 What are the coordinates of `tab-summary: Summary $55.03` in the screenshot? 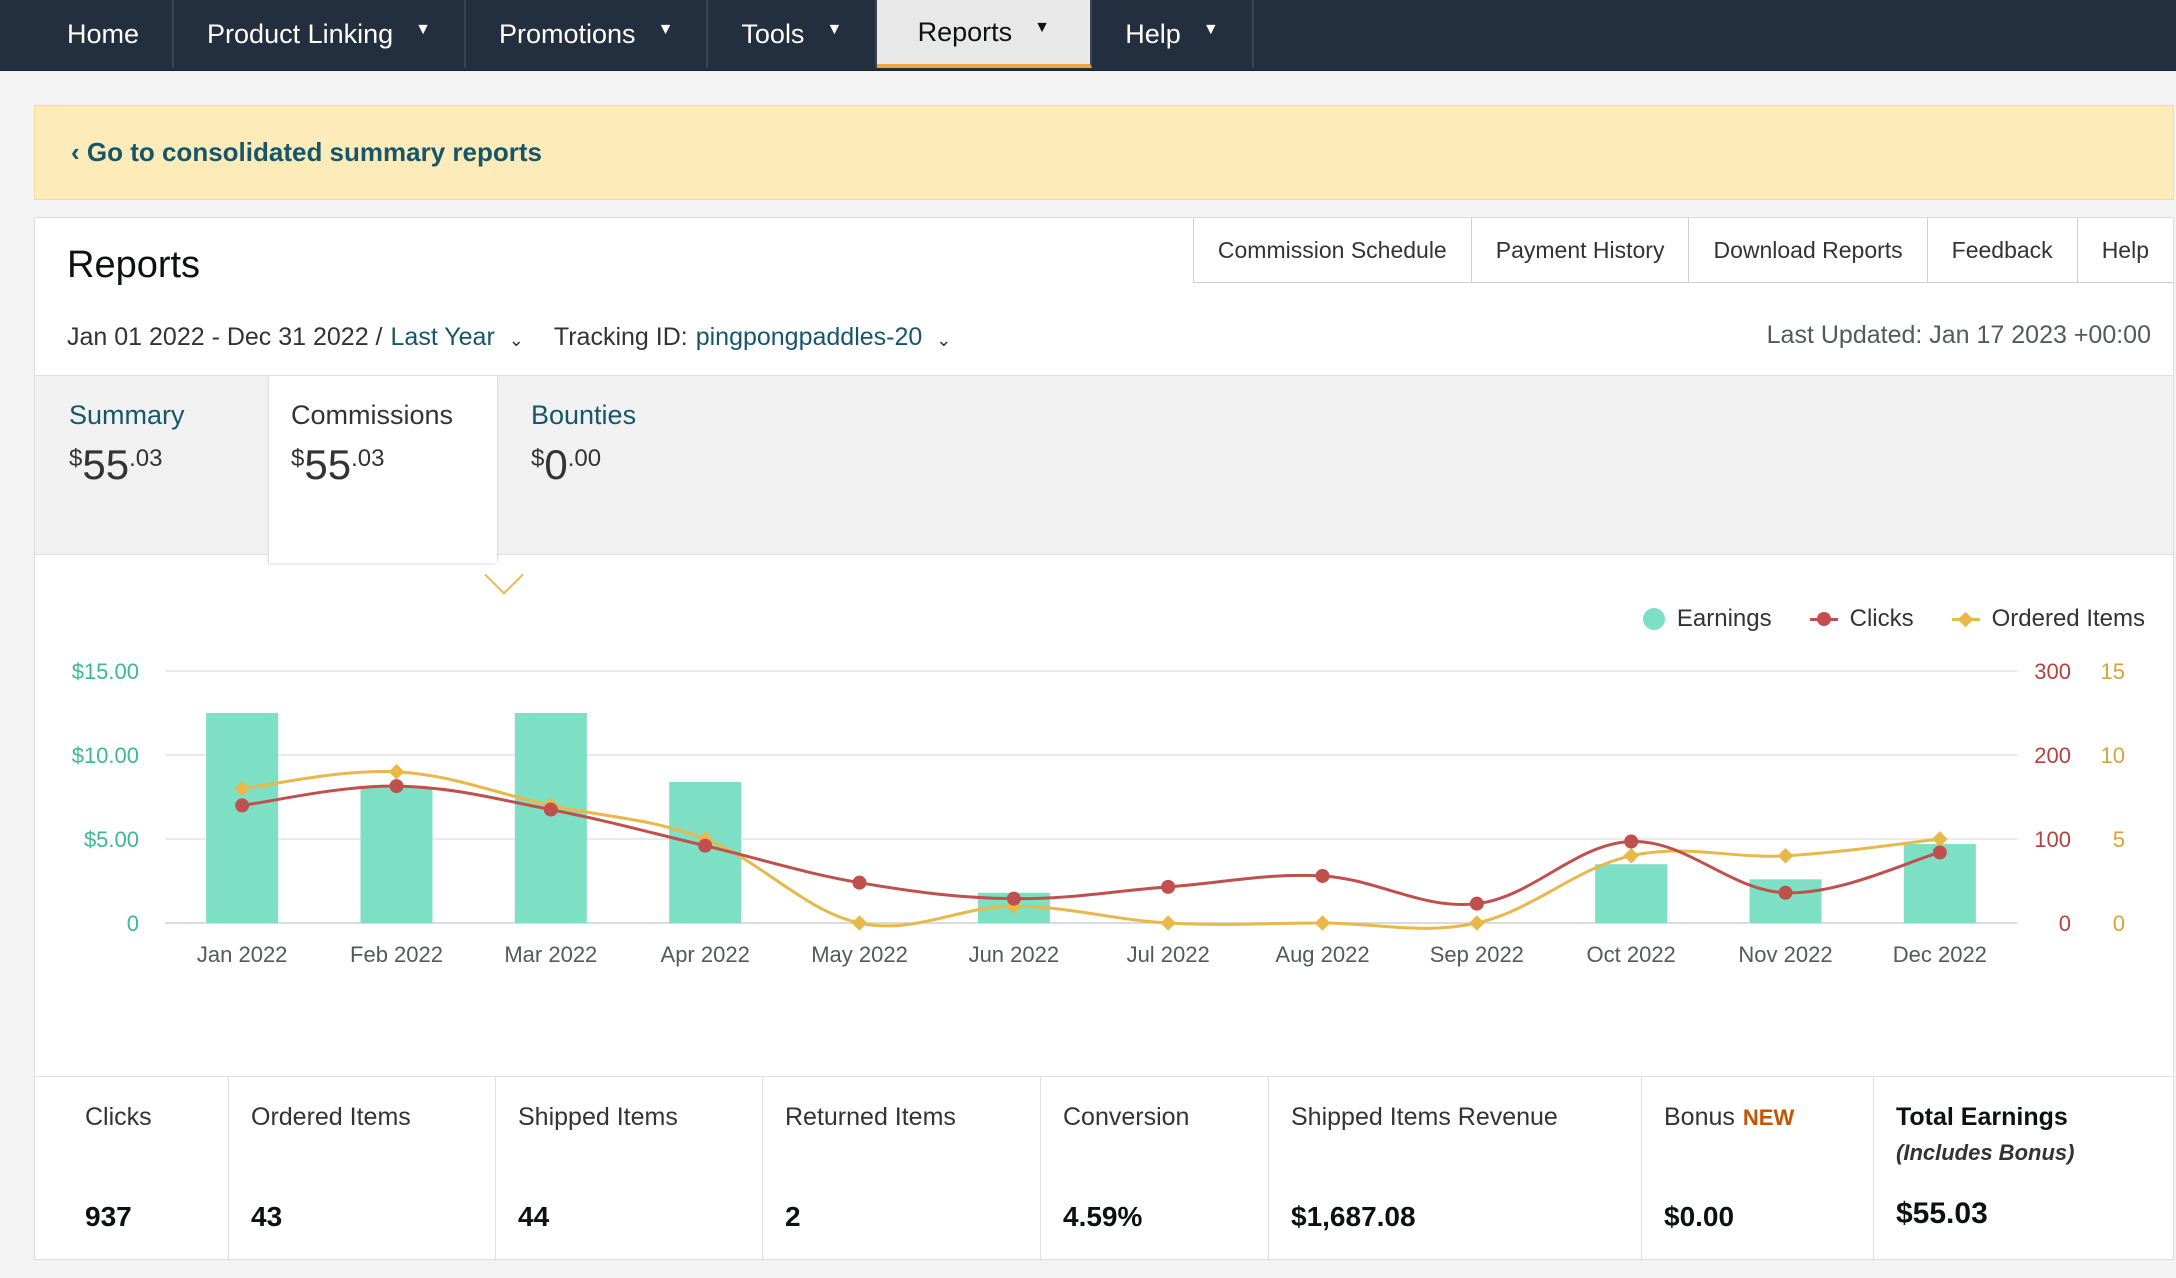 It's located at (152, 465).